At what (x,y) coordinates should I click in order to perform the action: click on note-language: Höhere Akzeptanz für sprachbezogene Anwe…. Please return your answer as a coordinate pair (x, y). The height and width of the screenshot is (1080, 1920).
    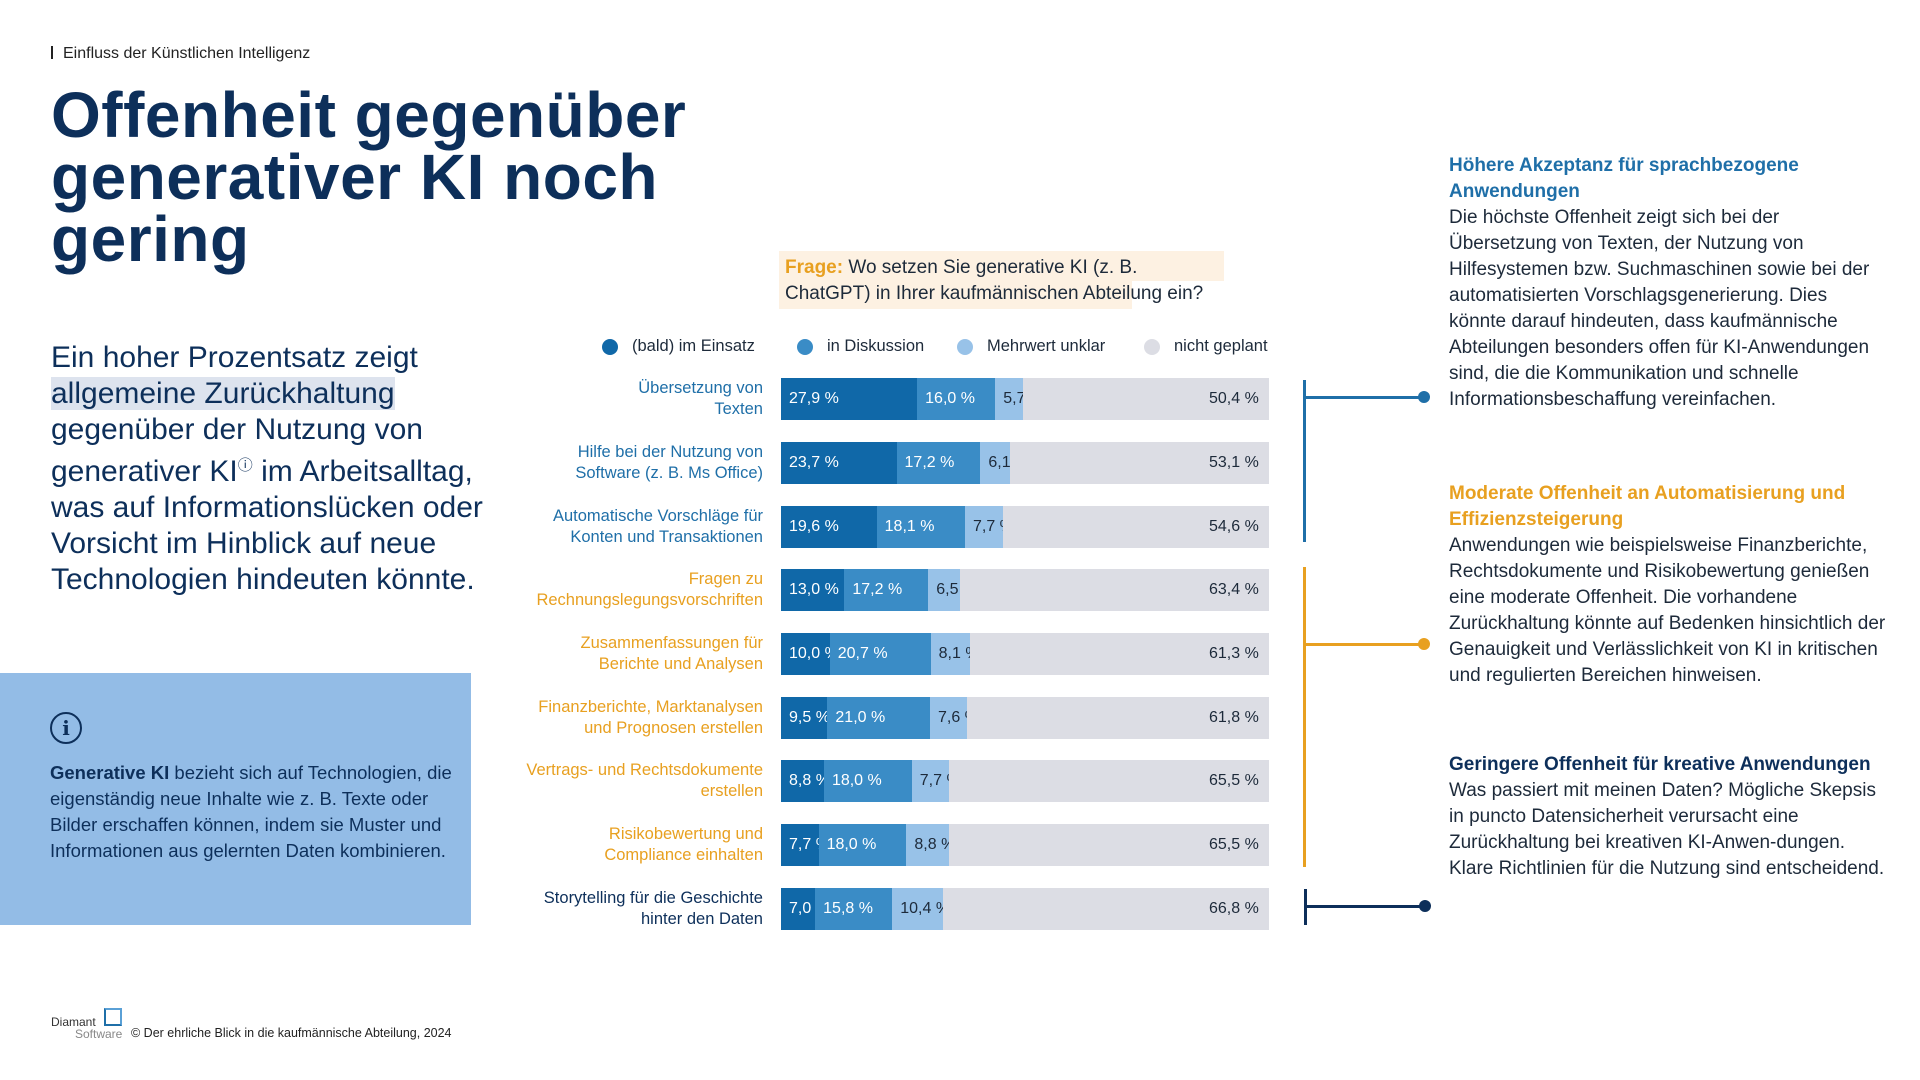
    Looking at the image, I should click on (1669, 283).